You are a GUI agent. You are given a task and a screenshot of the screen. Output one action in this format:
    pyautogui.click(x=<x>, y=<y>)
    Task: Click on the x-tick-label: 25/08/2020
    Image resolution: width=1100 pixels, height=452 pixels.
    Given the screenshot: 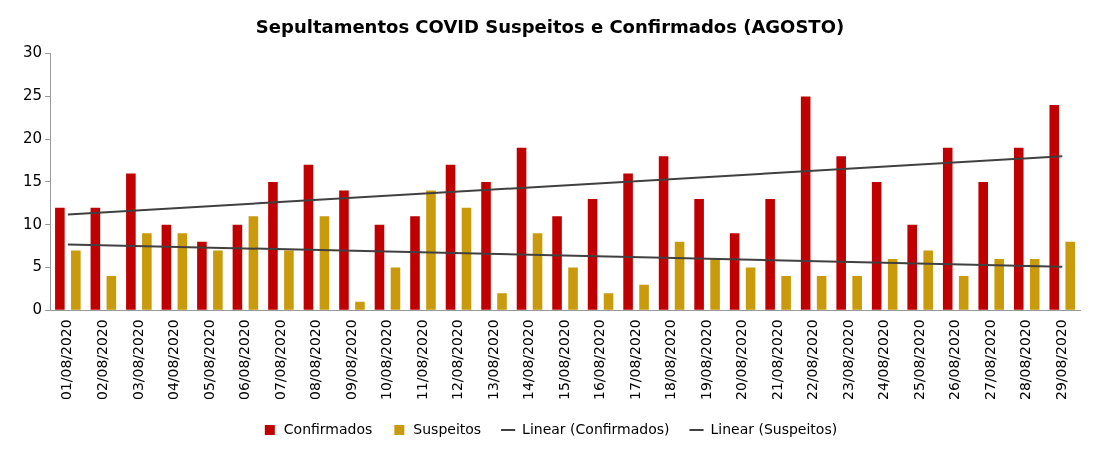 What is the action you would take?
    pyautogui.click(x=918, y=360)
    